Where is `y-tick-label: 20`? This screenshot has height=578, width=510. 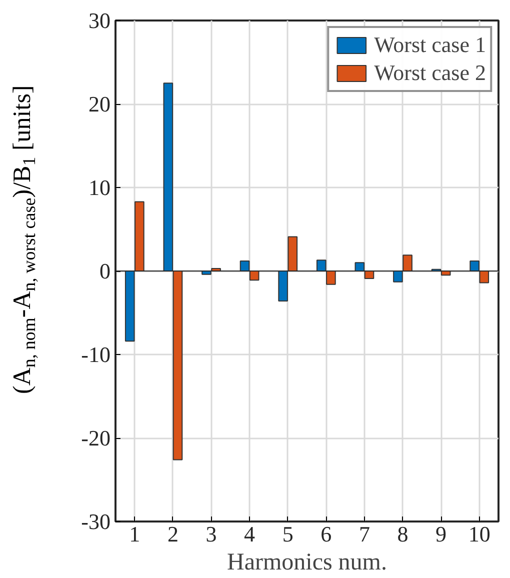 y-tick-label: 20 is located at coordinates (99, 104).